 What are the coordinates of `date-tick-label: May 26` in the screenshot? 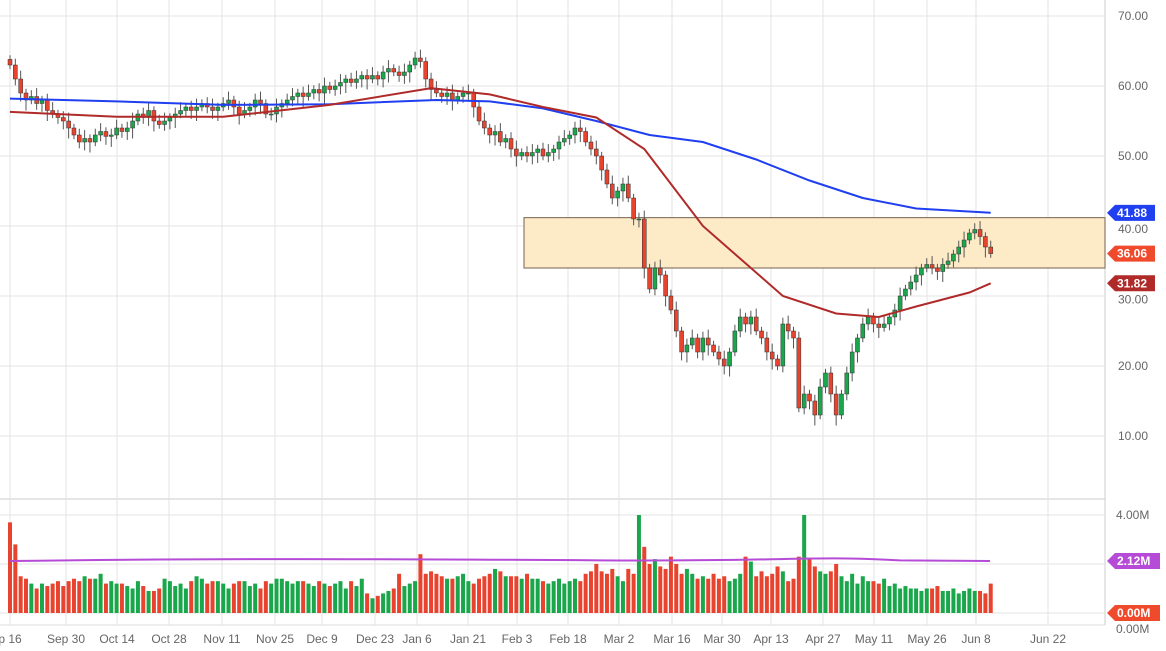 It's located at (927, 639).